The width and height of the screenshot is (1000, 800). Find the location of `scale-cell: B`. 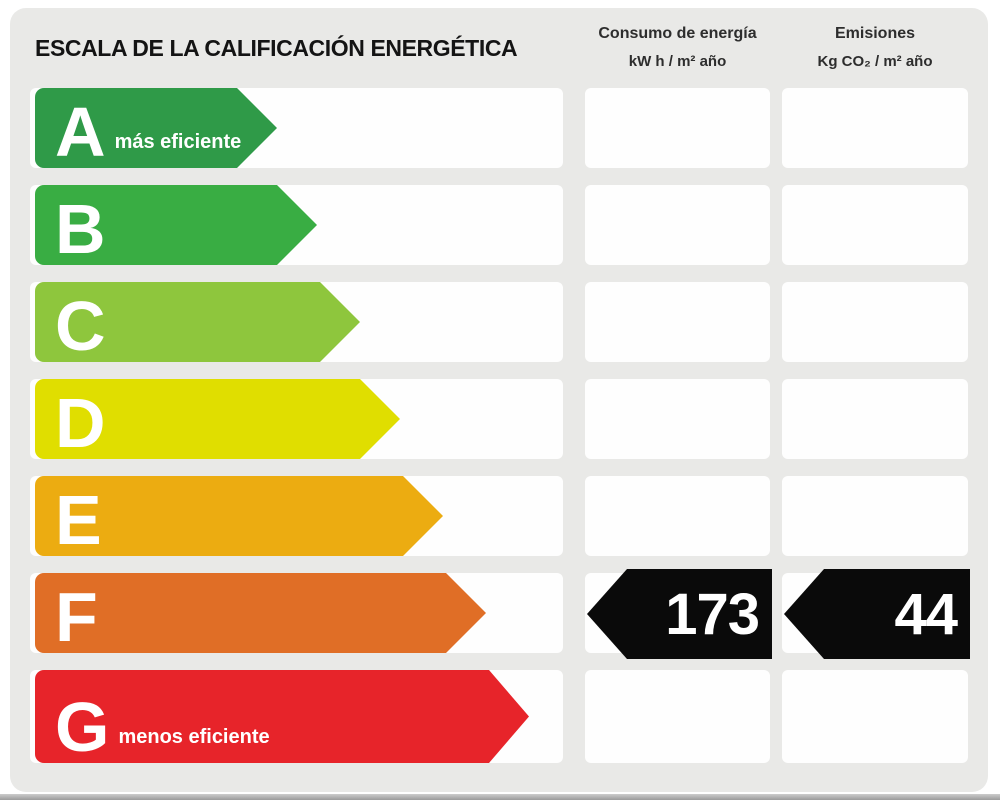

scale-cell: B is located at coordinates (296, 225).